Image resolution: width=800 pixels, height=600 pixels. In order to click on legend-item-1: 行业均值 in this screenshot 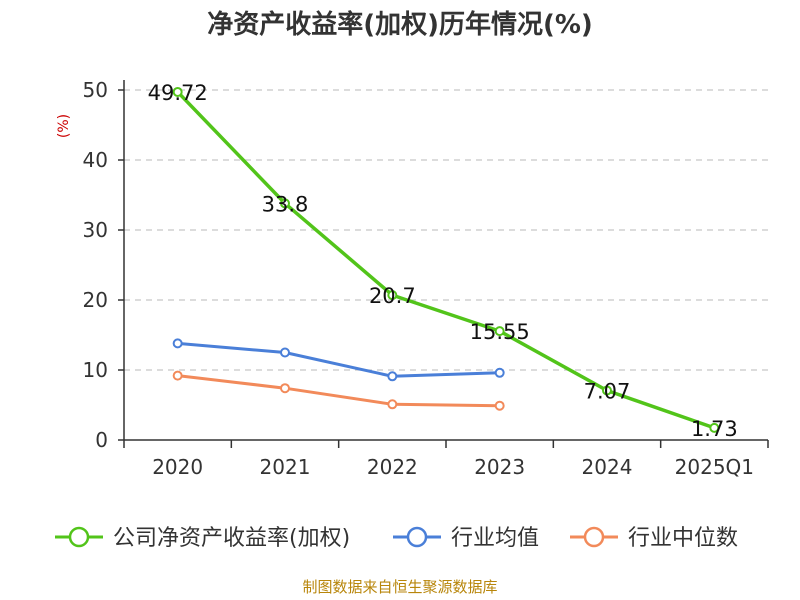, I will do `click(466, 538)`.